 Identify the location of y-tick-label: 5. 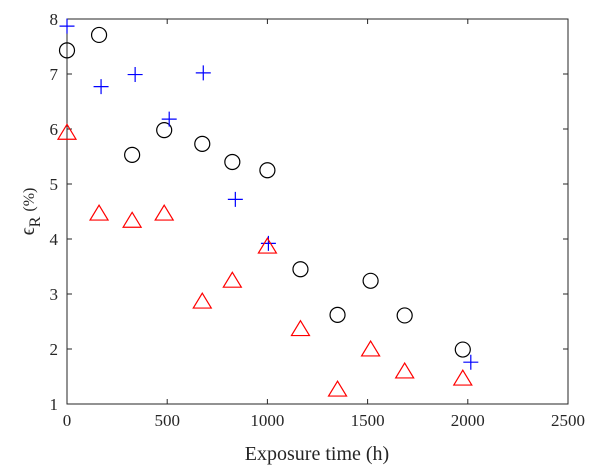
(54, 184).